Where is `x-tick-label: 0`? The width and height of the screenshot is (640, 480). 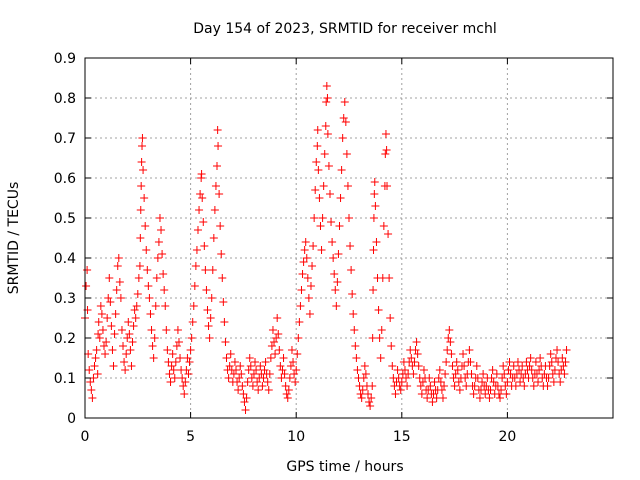
x-tick-label: 0 is located at coordinates (85, 437).